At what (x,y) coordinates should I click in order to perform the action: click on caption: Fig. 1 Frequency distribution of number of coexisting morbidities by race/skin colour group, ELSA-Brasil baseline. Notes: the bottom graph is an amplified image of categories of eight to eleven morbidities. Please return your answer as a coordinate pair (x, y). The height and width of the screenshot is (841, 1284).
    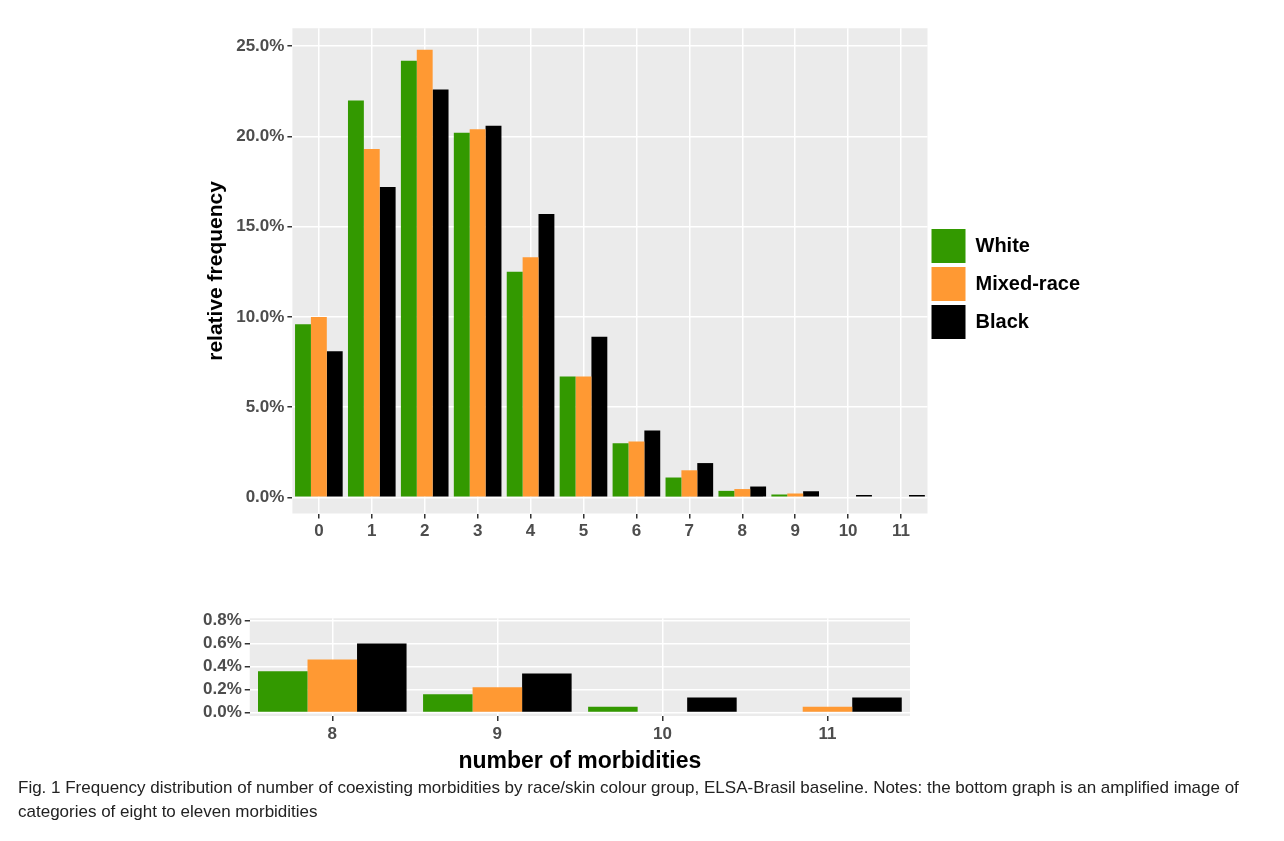
    Looking at the image, I should click on (629, 800).